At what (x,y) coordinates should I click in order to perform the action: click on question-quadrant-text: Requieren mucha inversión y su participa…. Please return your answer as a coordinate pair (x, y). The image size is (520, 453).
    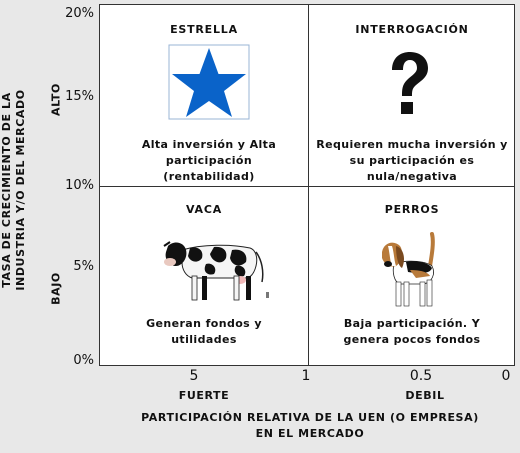
    Looking at the image, I should click on (412, 160).